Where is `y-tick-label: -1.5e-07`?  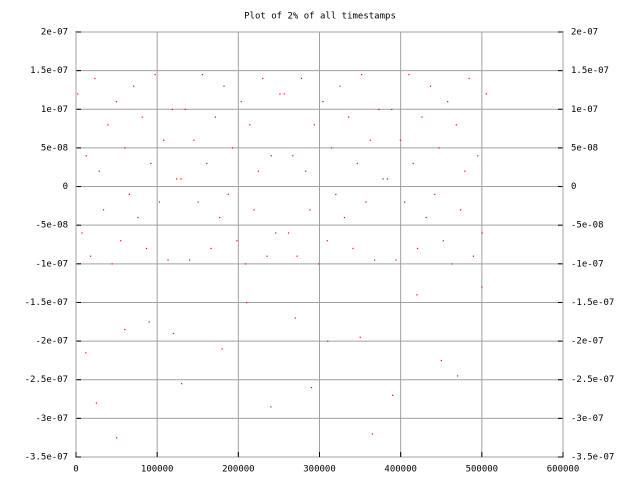 y-tick-label: -1.5e-07 is located at coordinates (46, 303).